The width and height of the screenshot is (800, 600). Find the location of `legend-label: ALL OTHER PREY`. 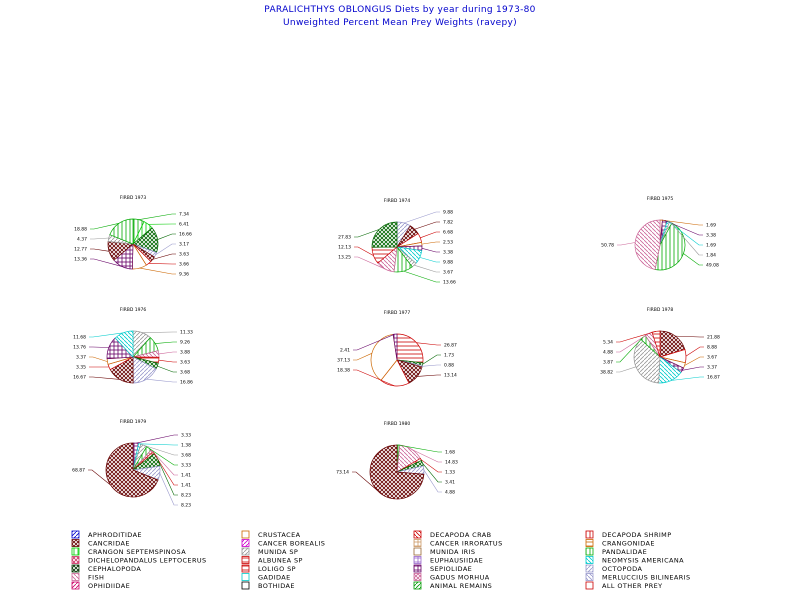

legend-label: ALL OTHER PREY is located at coordinates (632, 586).